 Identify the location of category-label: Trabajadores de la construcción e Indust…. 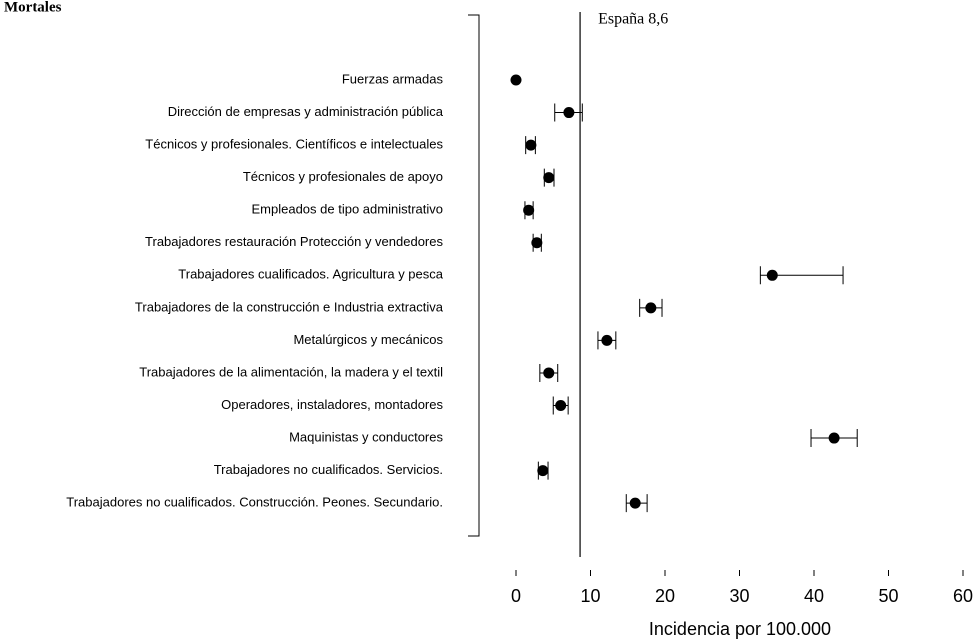
(289, 306).